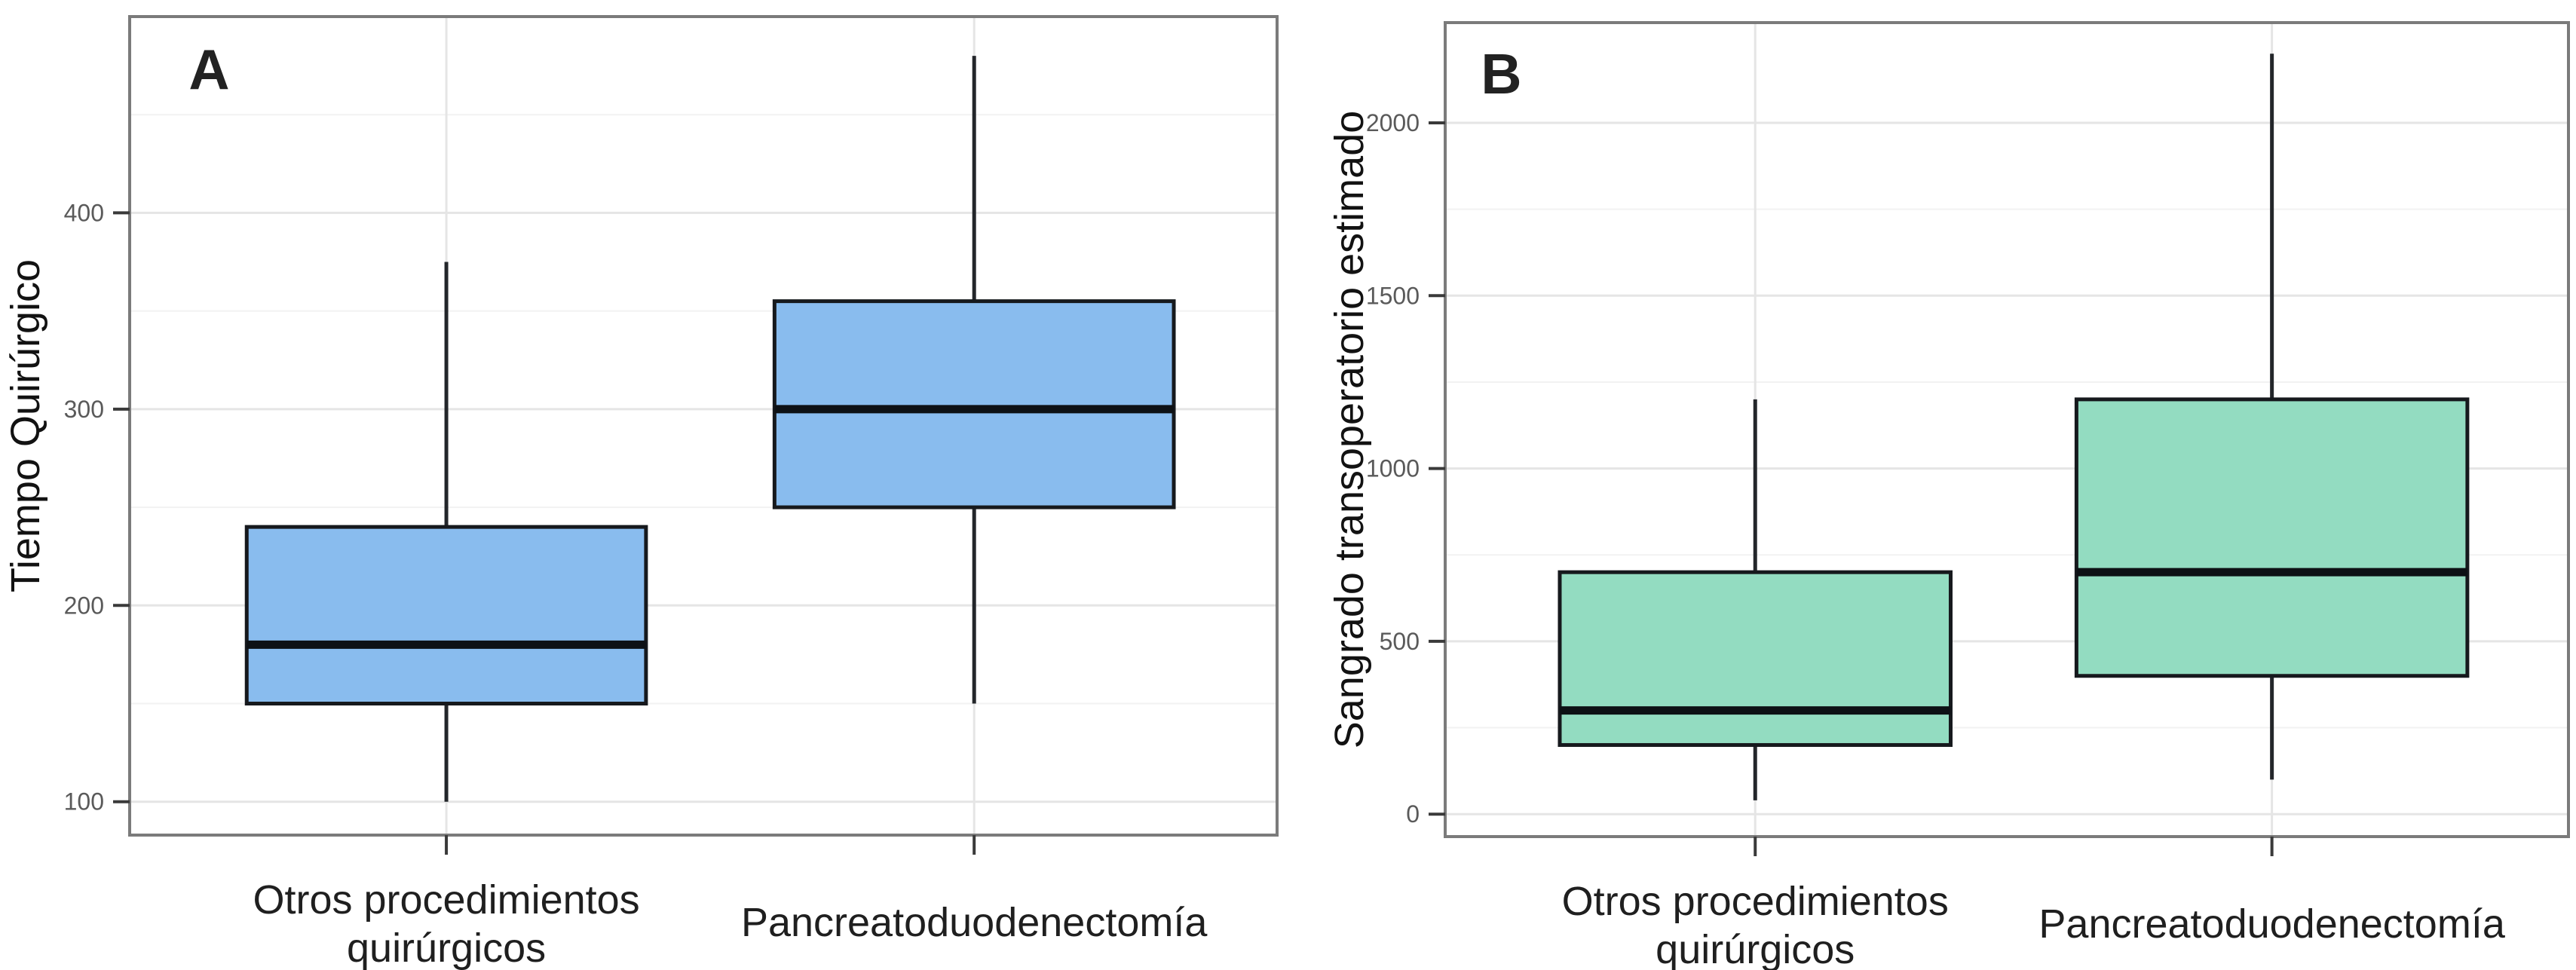 This screenshot has width=2576, height=970. I want to click on y-tick-label: 500, so click(1400, 641).